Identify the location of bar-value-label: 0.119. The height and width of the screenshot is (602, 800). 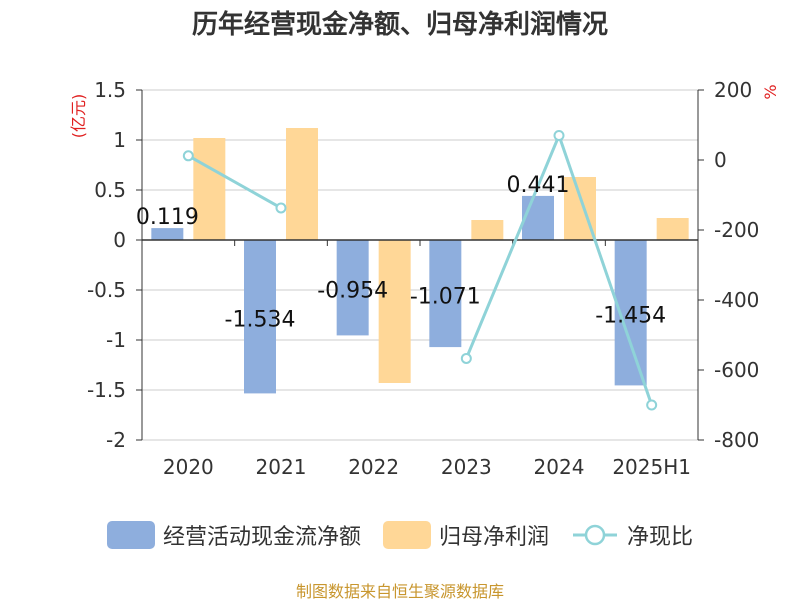
(167, 217).